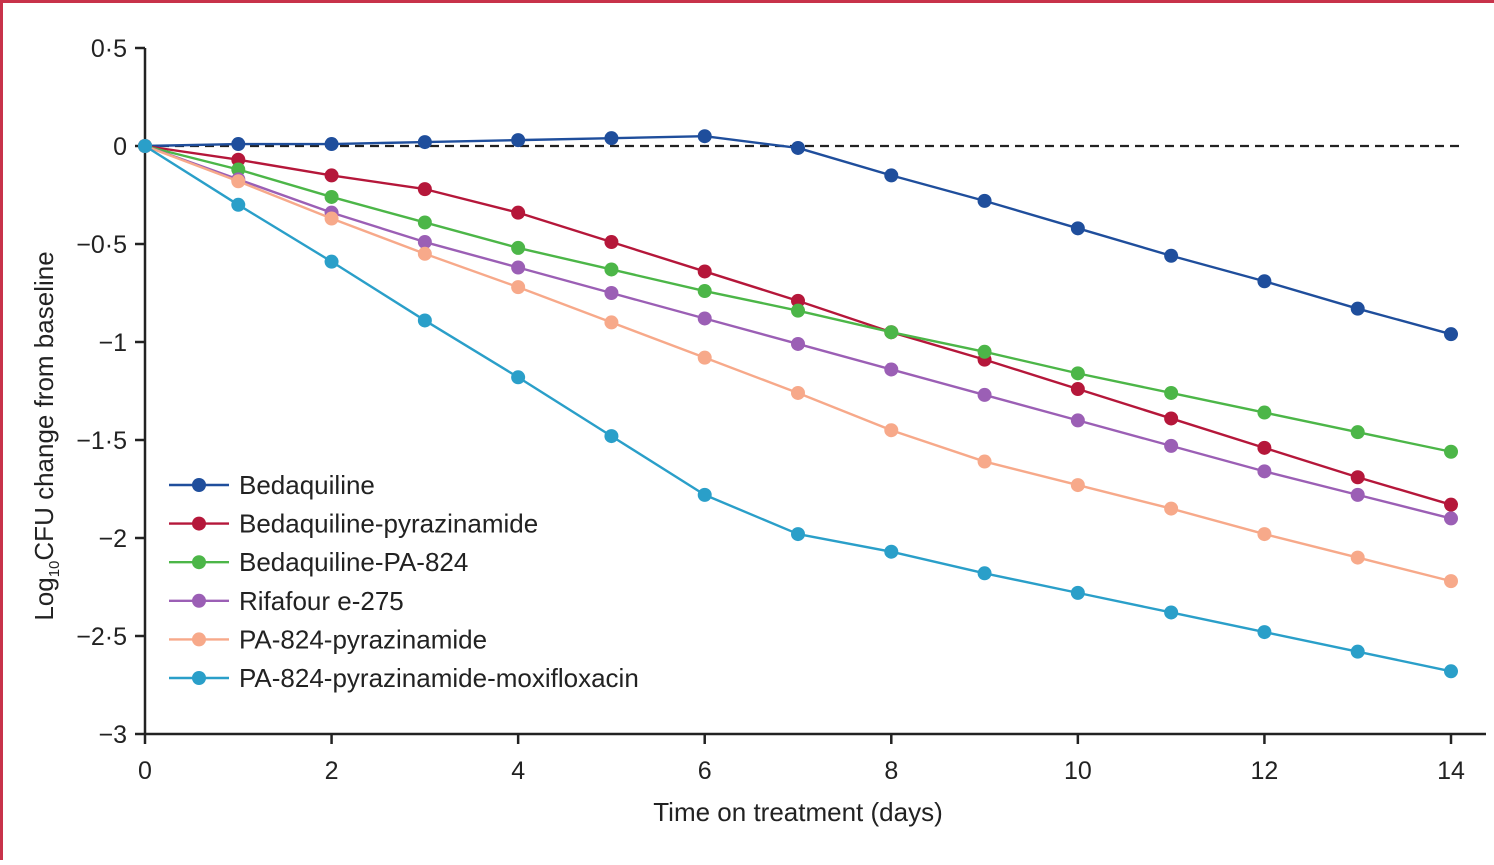  I want to click on legend-item: Bedaquiline-pyrazinamide, so click(353, 524).